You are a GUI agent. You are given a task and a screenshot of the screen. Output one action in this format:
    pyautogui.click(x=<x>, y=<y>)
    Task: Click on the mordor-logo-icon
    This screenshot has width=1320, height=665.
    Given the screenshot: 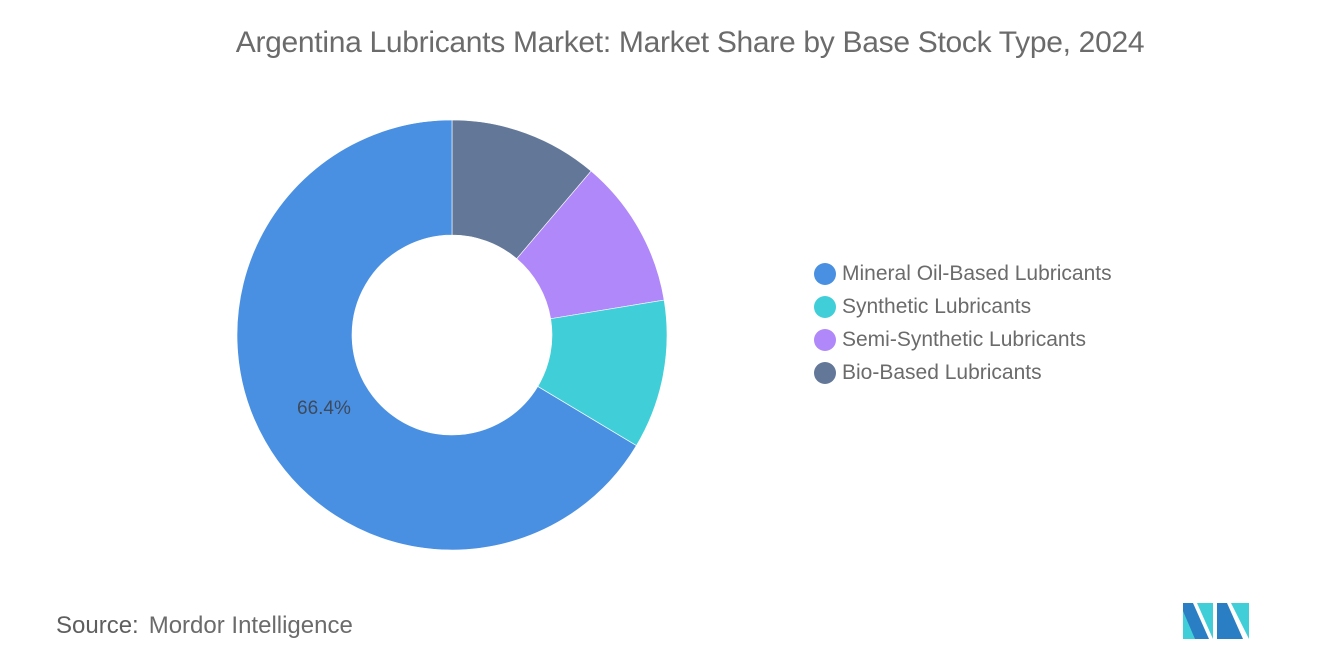 What is the action you would take?
    pyautogui.click(x=1216, y=621)
    